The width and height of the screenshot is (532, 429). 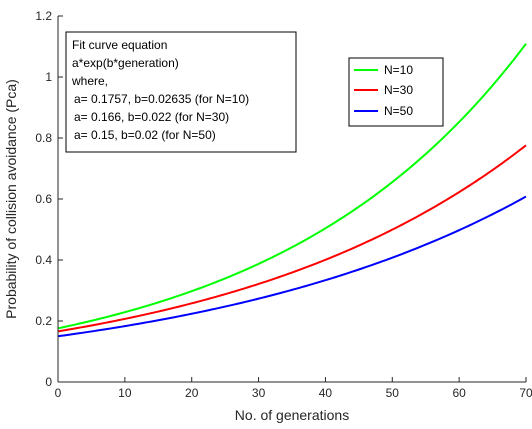 I want to click on legend-label-n30: N=30, so click(x=398, y=90).